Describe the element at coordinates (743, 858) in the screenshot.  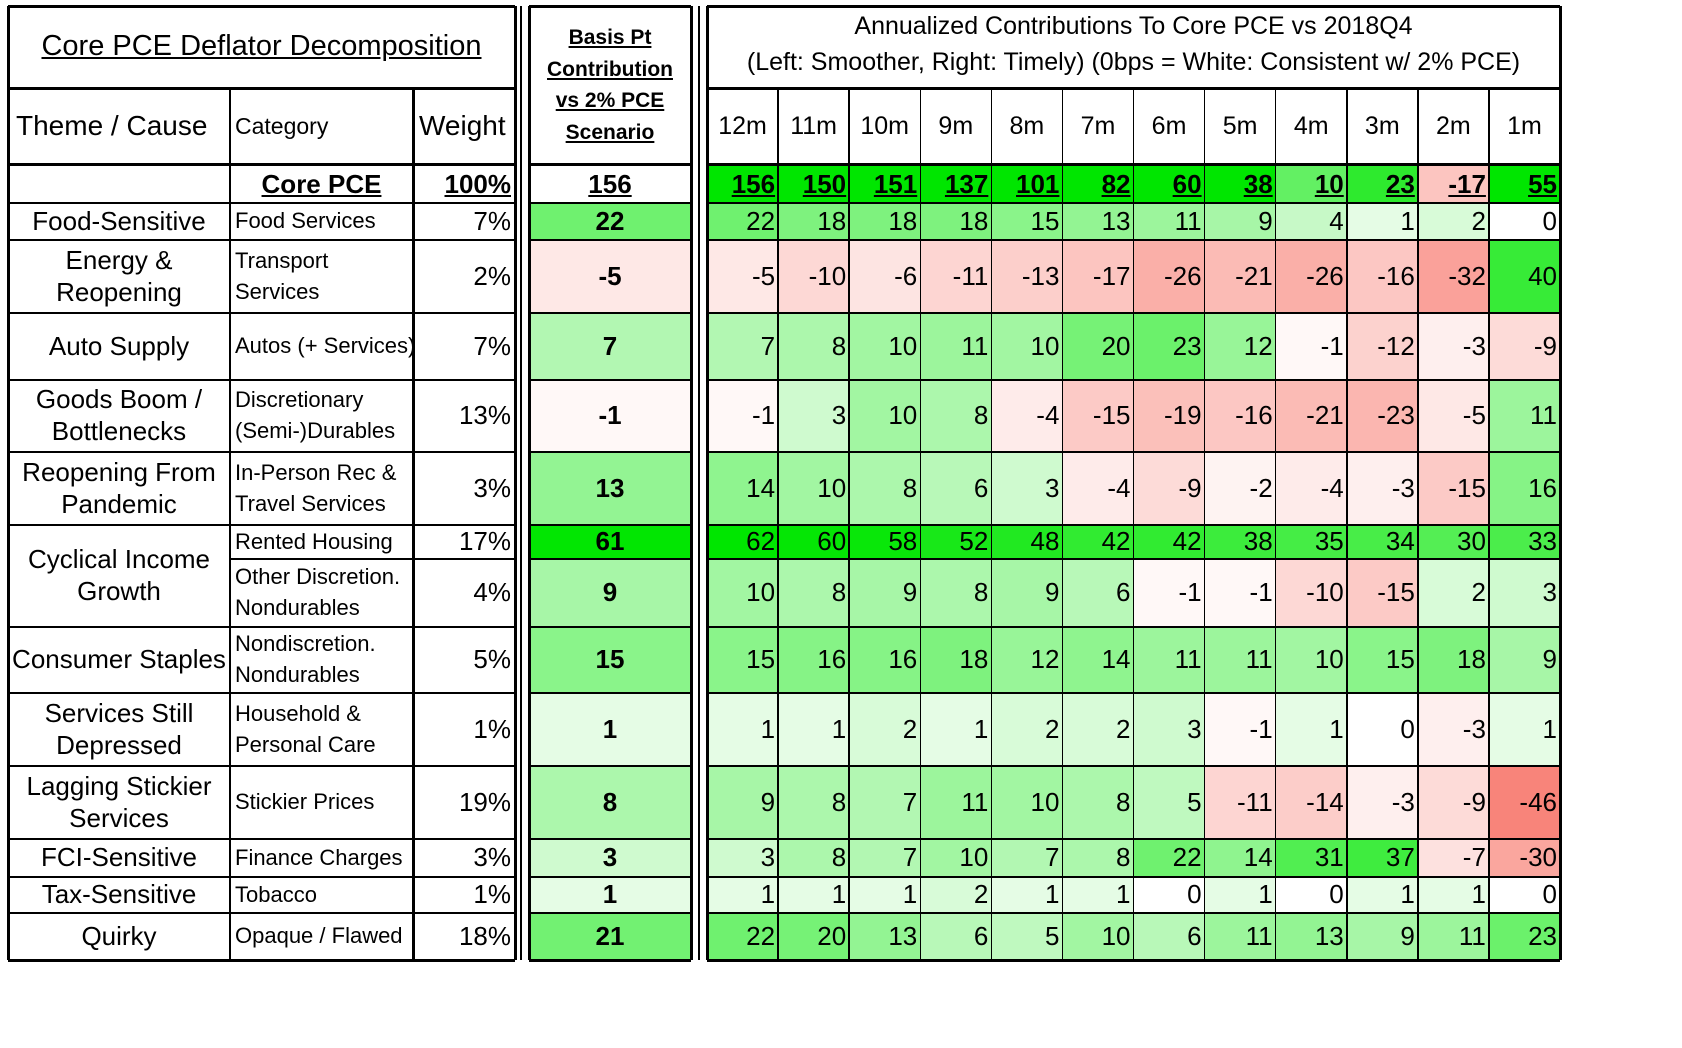
I see `heatmap-cell: 3` at that location.